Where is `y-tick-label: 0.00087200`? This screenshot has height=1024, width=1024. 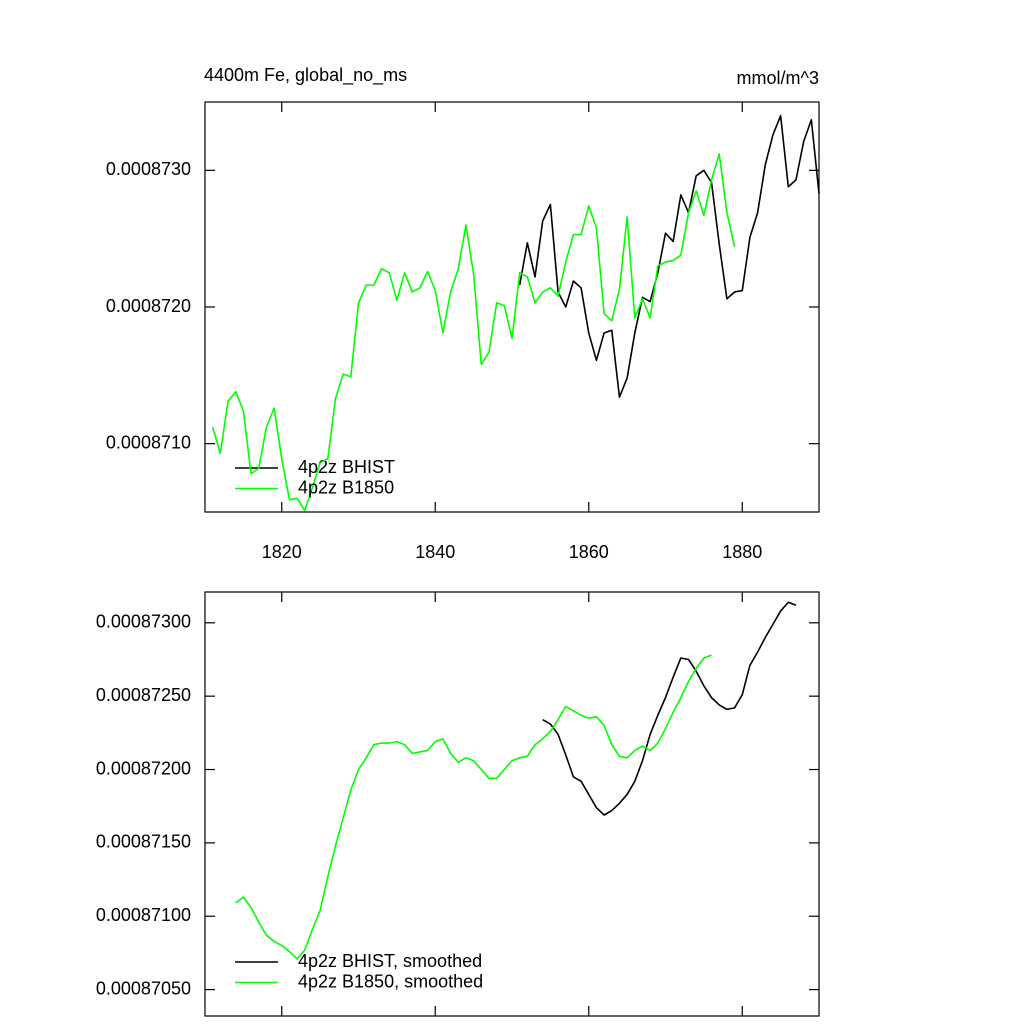
y-tick-label: 0.00087200 is located at coordinates (143, 768).